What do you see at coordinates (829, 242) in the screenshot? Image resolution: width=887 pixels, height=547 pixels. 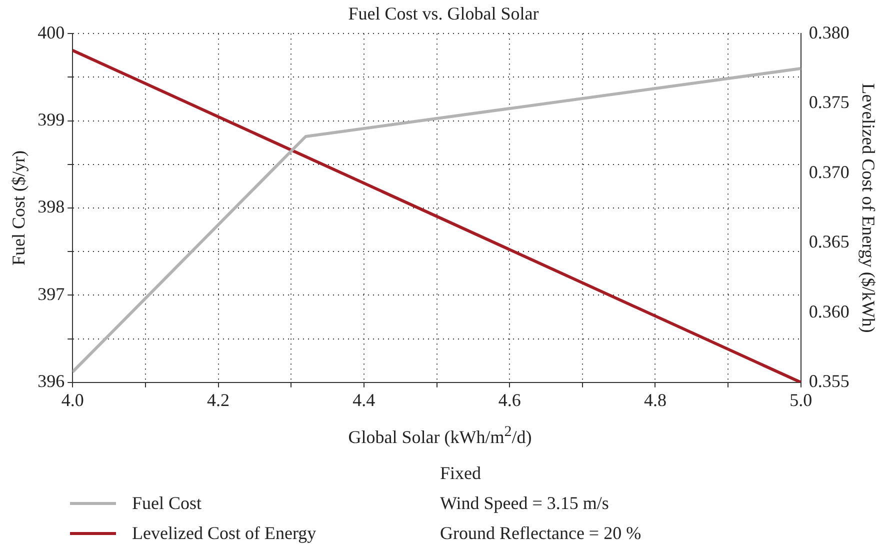 I see `y2-tick-label: 0.365` at bounding box center [829, 242].